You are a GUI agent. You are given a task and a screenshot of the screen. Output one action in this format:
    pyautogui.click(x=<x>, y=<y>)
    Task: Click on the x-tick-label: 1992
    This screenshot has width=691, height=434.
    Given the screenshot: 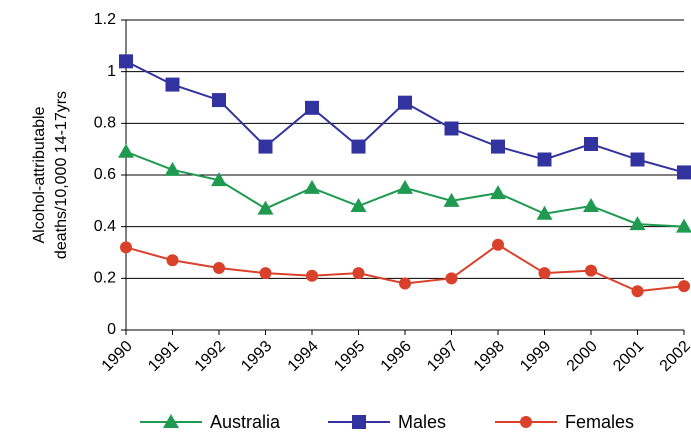 What is the action you would take?
    pyautogui.click(x=210, y=356)
    